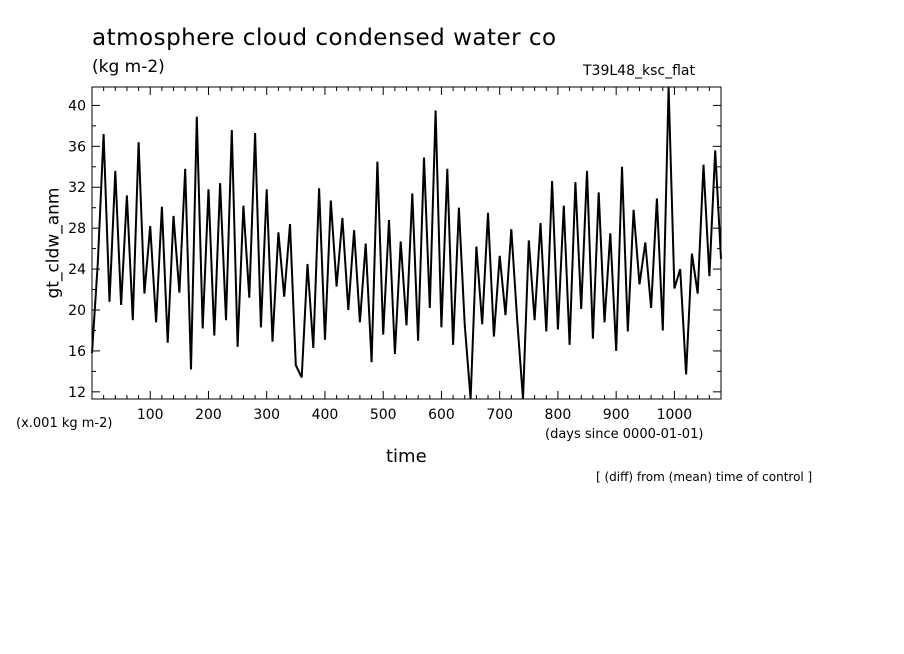 This screenshot has width=904, height=654. I want to click on x-tick-label: 300, so click(266, 415).